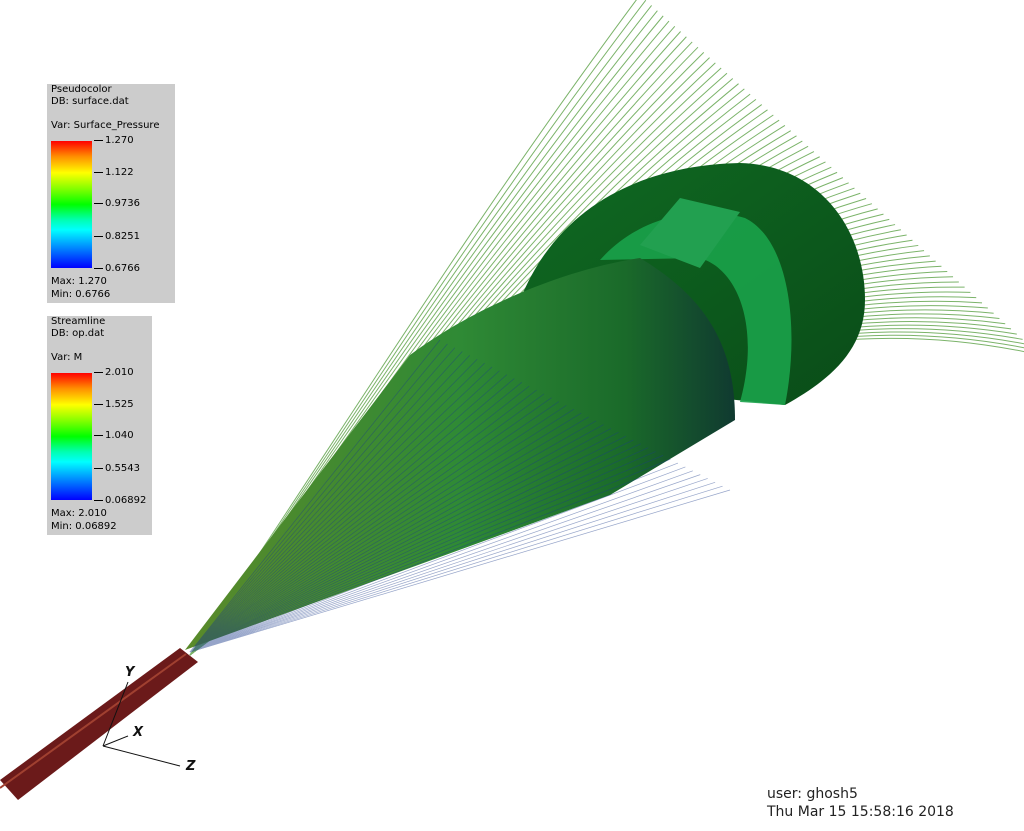 This screenshot has height=831, width=1024. What do you see at coordinates (117, 468) in the screenshot?
I see `tick-label: 0.5543` at bounding box center [117, 468].